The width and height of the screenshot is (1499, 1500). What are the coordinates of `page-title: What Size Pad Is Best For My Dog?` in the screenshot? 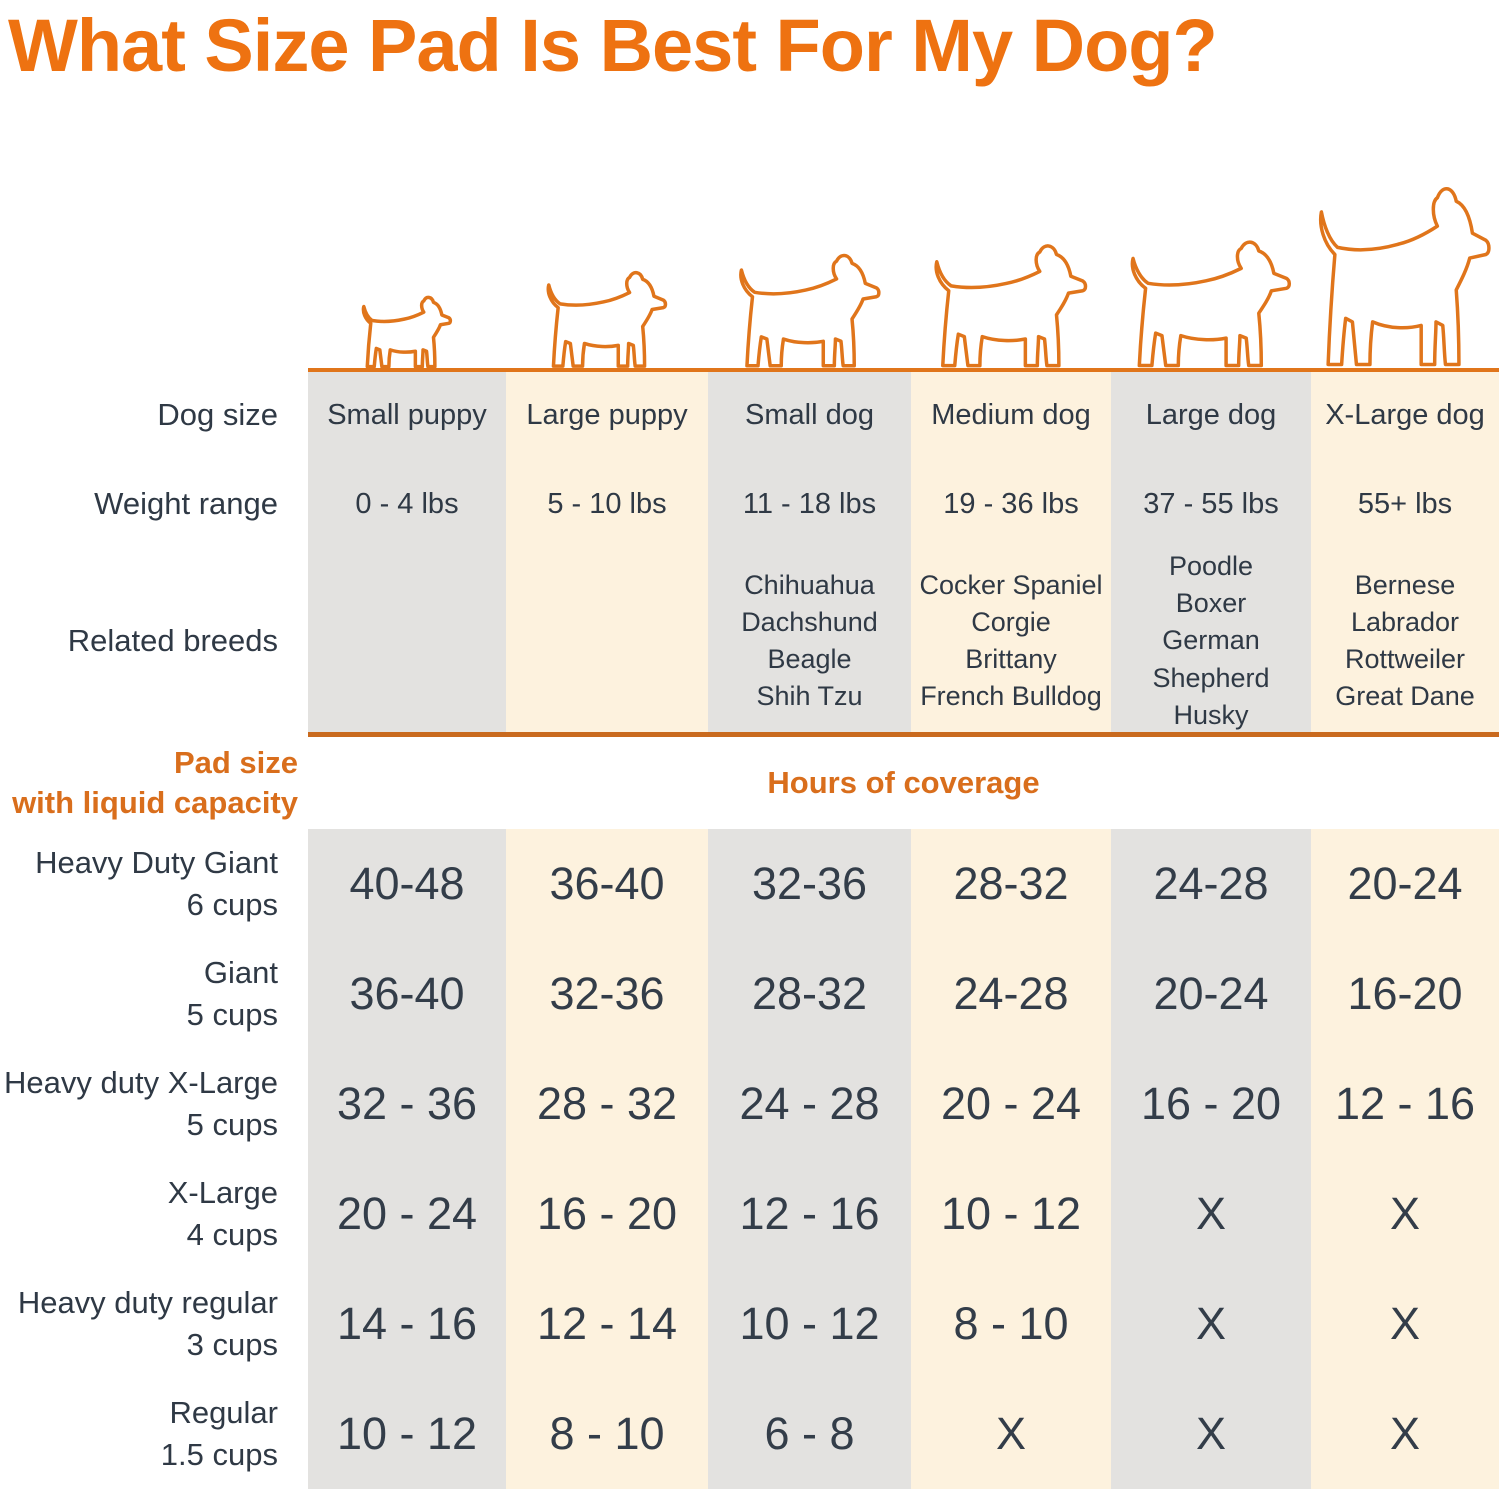 It's located at (613, 45).